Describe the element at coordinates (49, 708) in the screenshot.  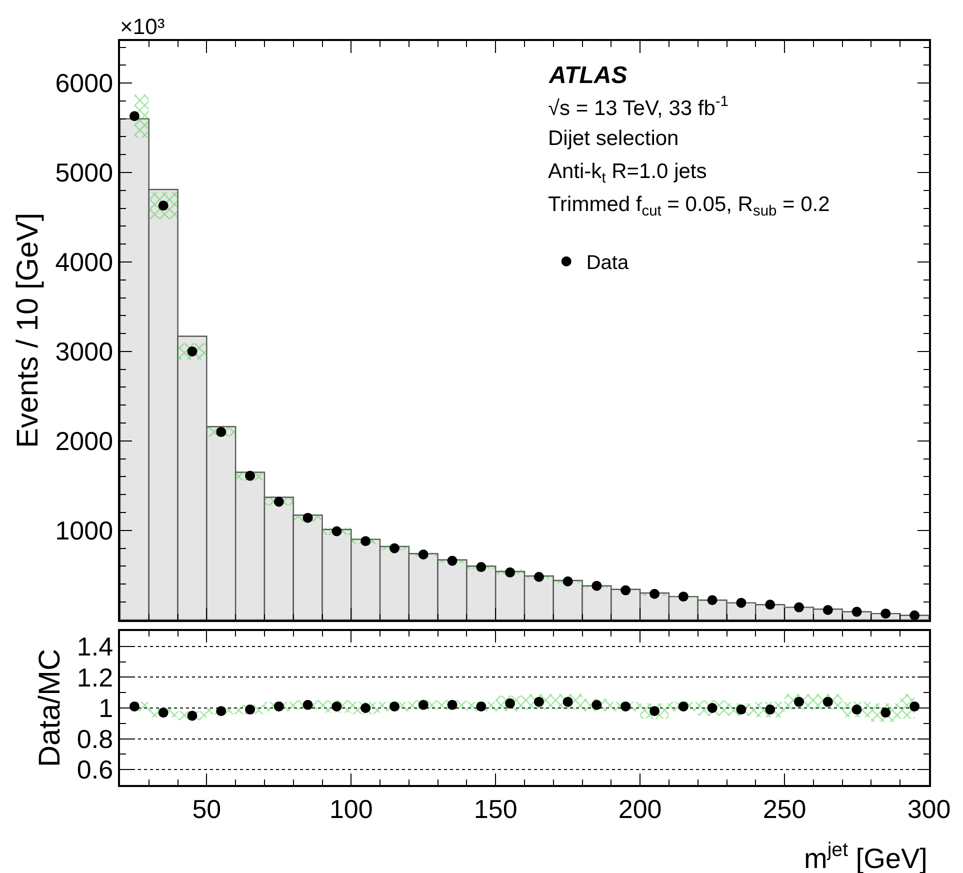
I see `y-axis-title: Data/MC` at that location.